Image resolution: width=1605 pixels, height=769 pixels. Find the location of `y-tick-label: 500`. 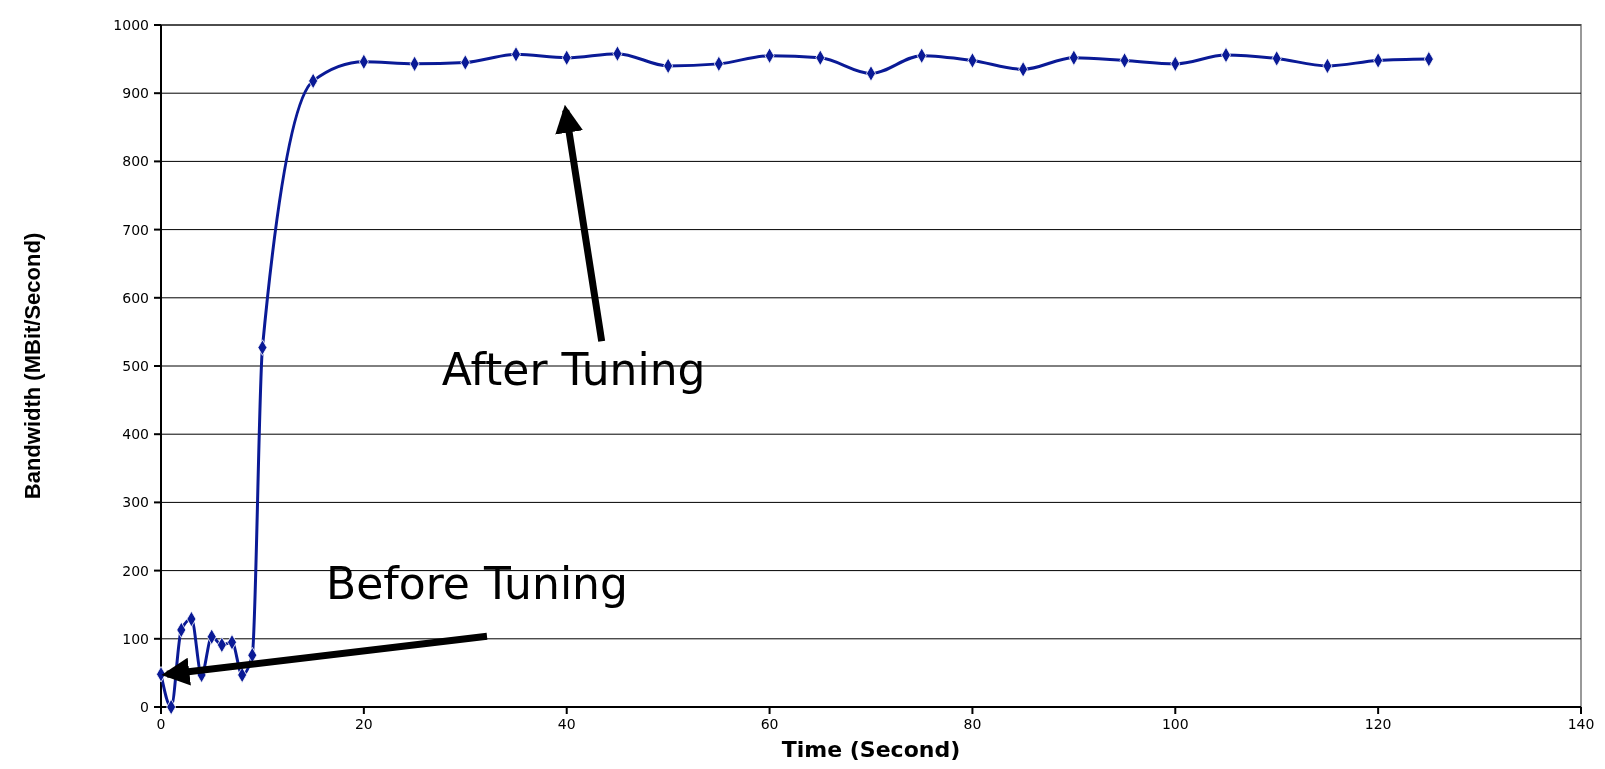

y-tick-label: 500 is located at coordinates (135, 365).